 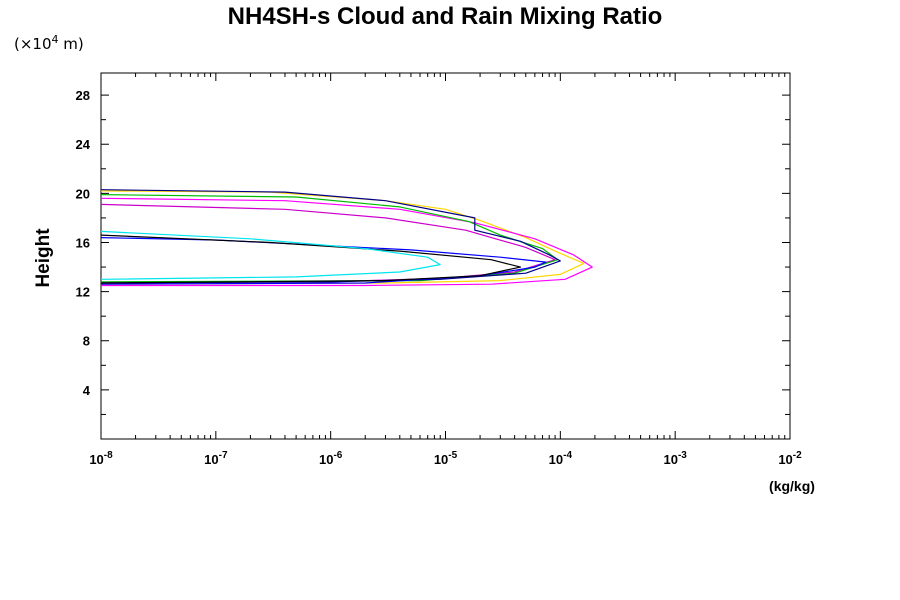 I want to click on y-tick-label: 20, so click(x=83, y=193).